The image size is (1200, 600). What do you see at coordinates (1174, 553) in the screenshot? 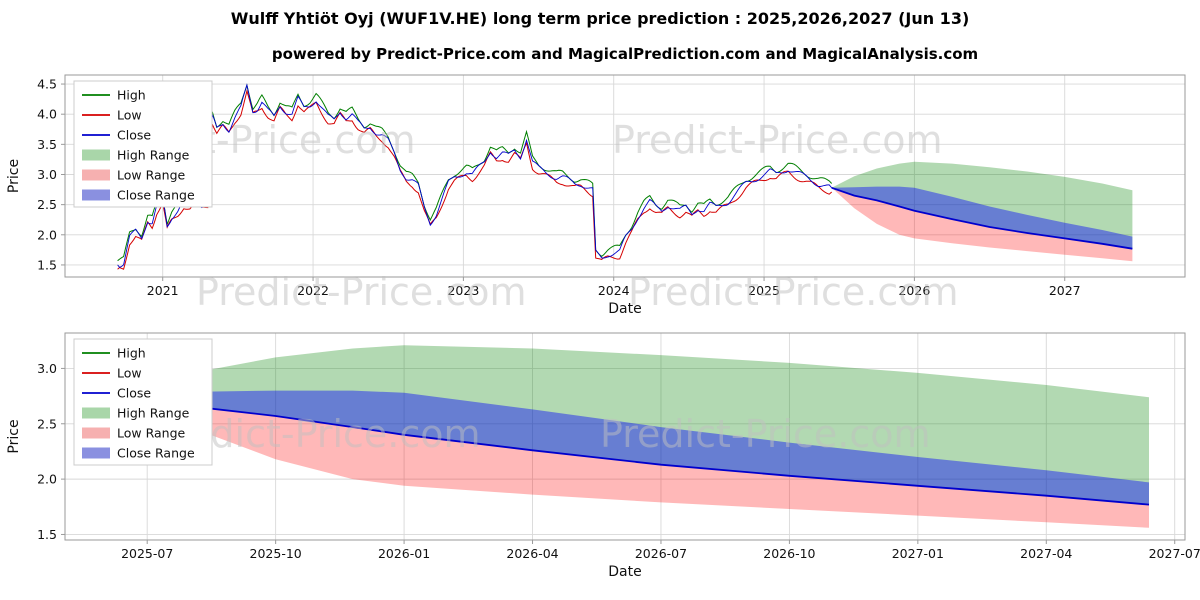
I see `x-tick-label: 2027-07` at bounding box center [1174, 553].